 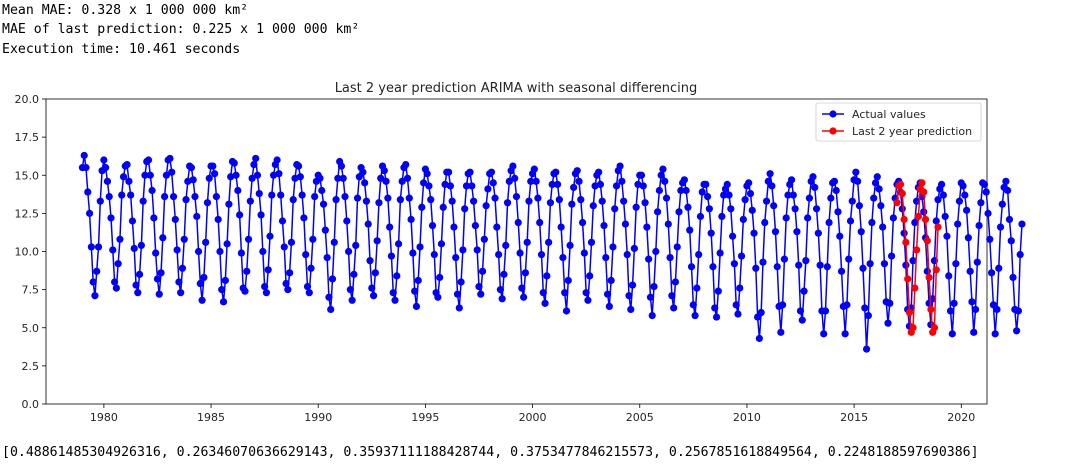 What do you see at coordinates (912, 131) in the screenshot?
I see `legend-prediction-label: Last 2 year prediction` at bounding box center [912, 131].